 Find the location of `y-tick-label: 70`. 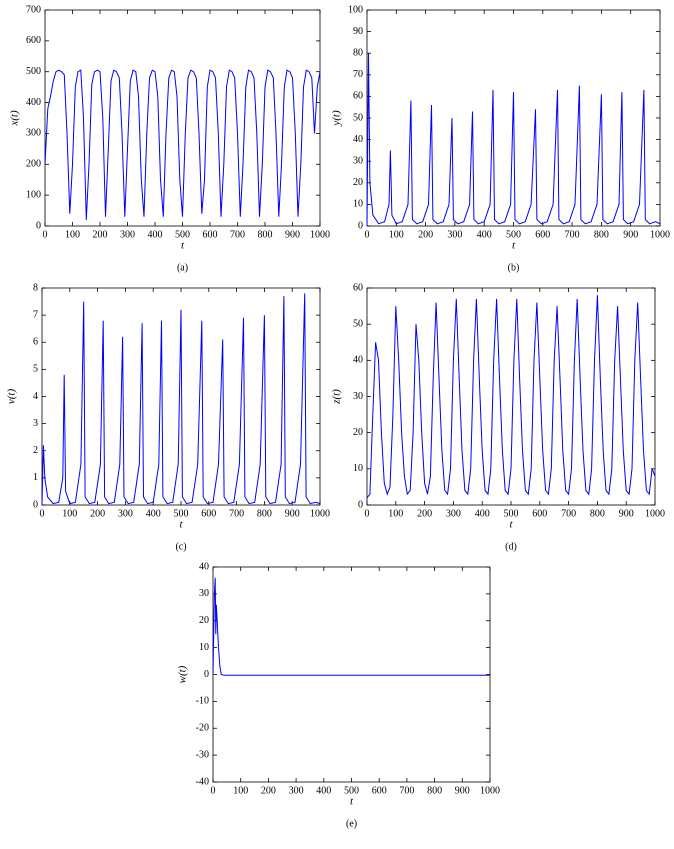

y-tick-label: 70 is located at coordinates (358, 74).